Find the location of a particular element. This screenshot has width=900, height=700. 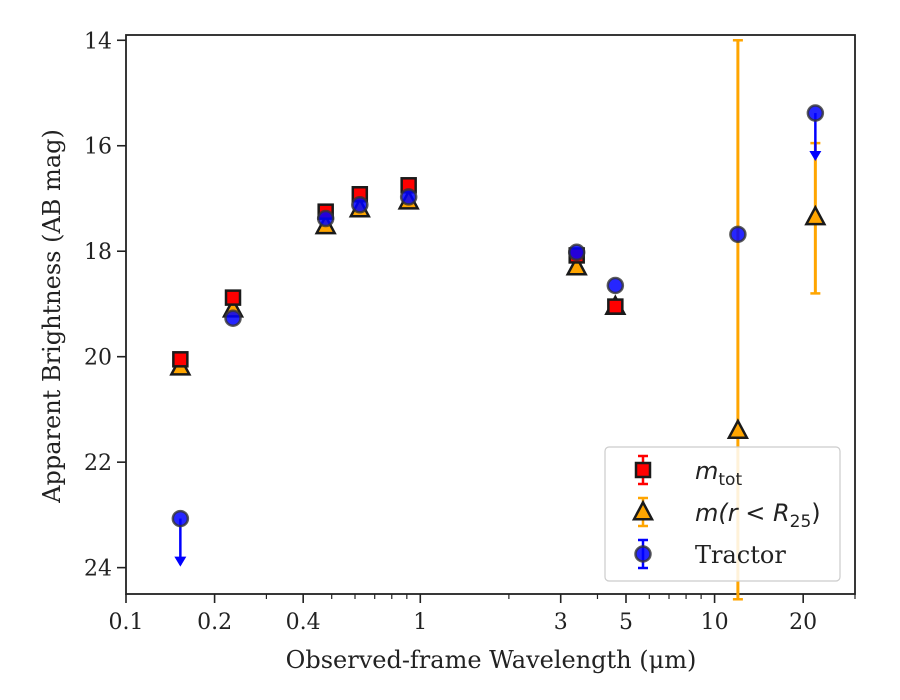

y-tick-label: 14 is located at coordinates (98, 41).